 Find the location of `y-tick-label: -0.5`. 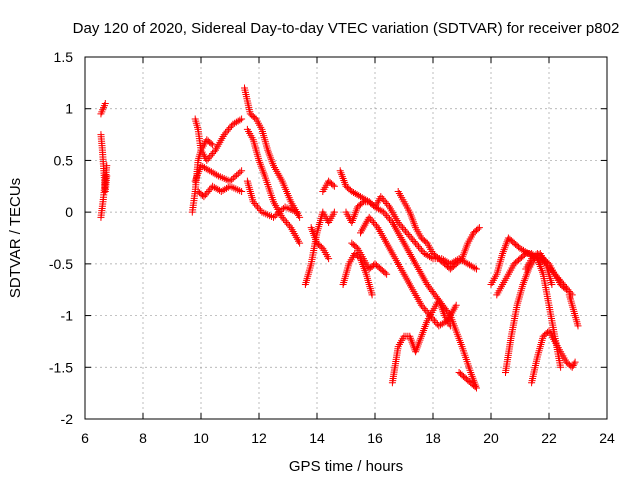

y-tick-label: -0.5 is located at coordinates (61, 264).